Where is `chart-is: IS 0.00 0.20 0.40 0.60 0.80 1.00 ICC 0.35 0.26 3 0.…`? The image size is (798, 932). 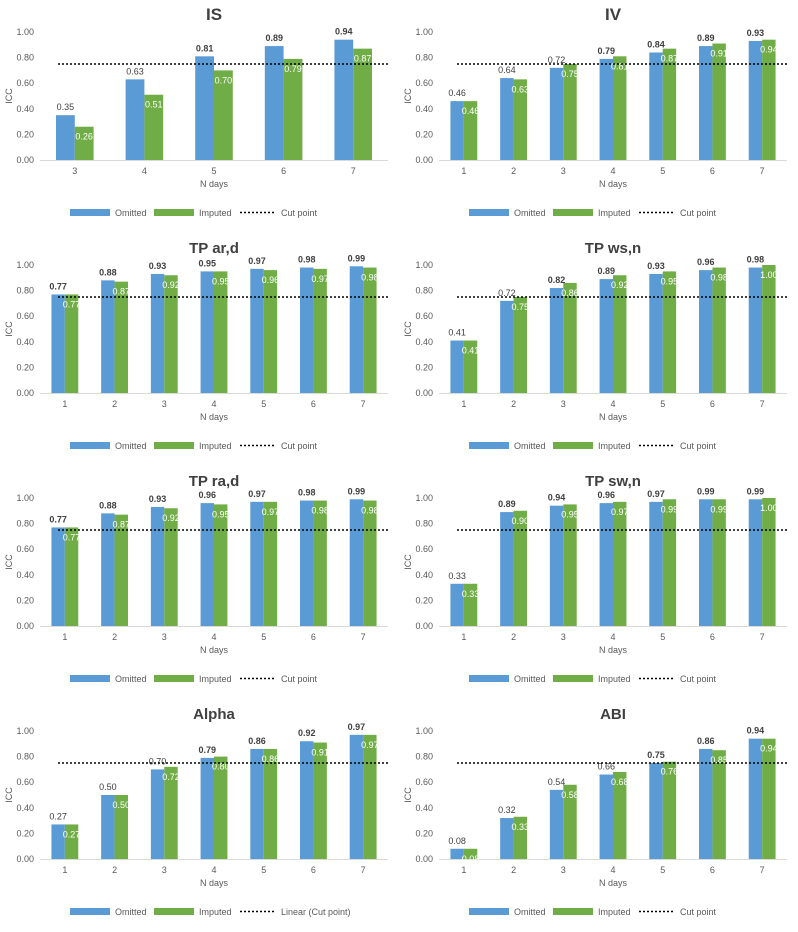
chart-is: IS 0.00 0.20 0.40 0.60 0.80 1.00 ICC 0.35 0.26 3 0.… is located at coordinates (199, 116).